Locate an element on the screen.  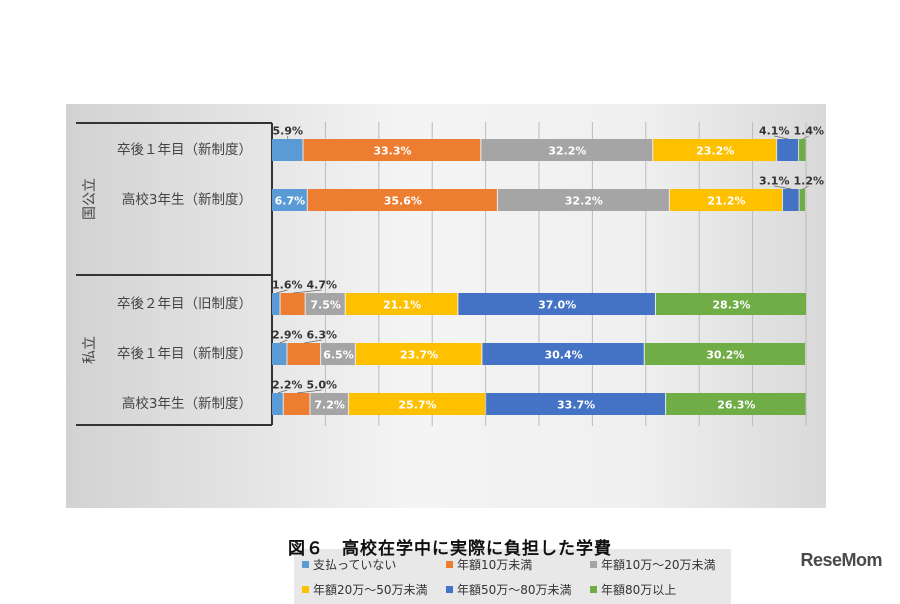
data-label: 23.7% is located at coordinates (419, 355).